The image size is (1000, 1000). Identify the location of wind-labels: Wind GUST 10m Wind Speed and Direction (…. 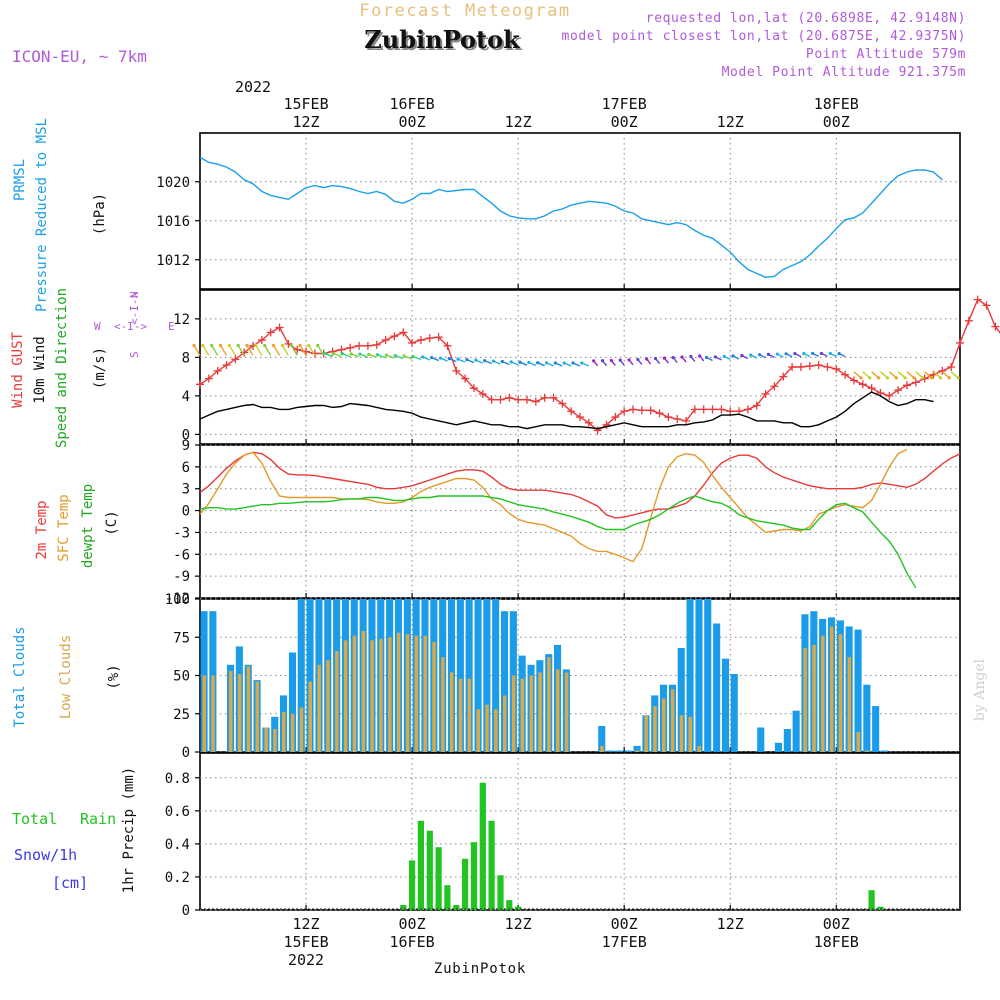
(92, 368).